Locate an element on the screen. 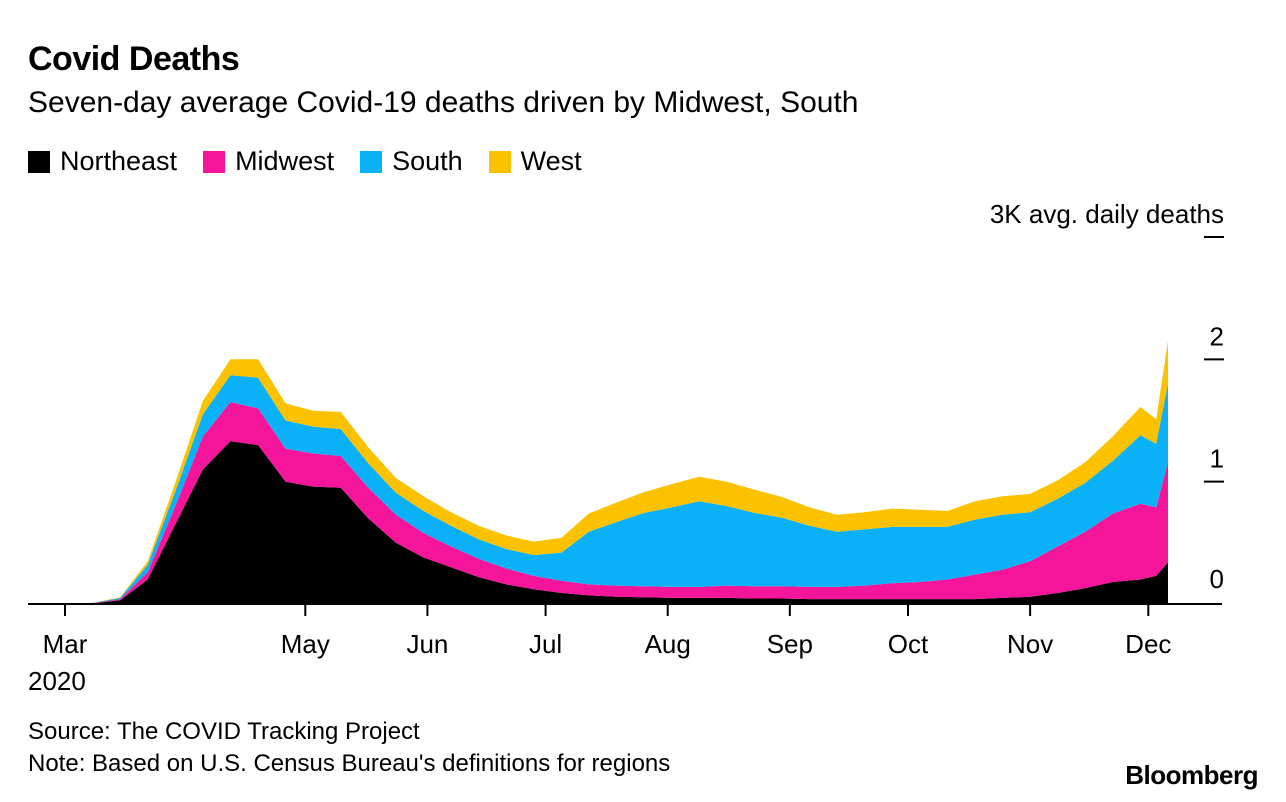 The height and width of the screenshot is (802, 1286). legend-item-northeast: Northeast is located at coordinates (102, 161).